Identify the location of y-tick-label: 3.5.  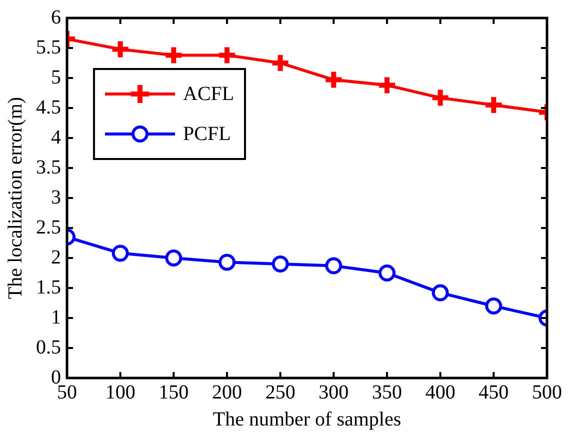
(48, 167).